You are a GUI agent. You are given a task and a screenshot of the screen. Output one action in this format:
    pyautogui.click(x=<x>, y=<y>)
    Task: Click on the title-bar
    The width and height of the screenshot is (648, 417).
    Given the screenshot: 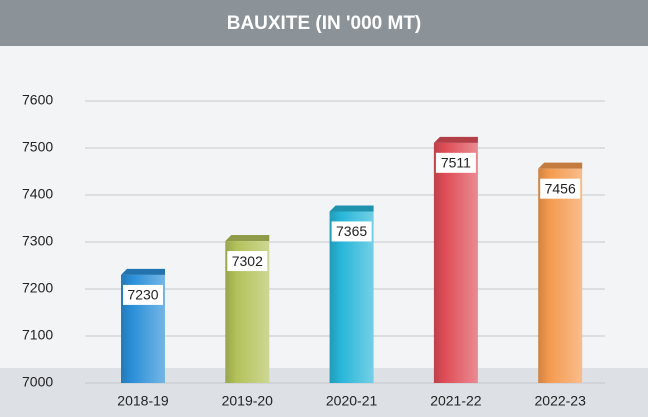 What is the action you would take?
    pyautogui.click(x=324, y=23)
    